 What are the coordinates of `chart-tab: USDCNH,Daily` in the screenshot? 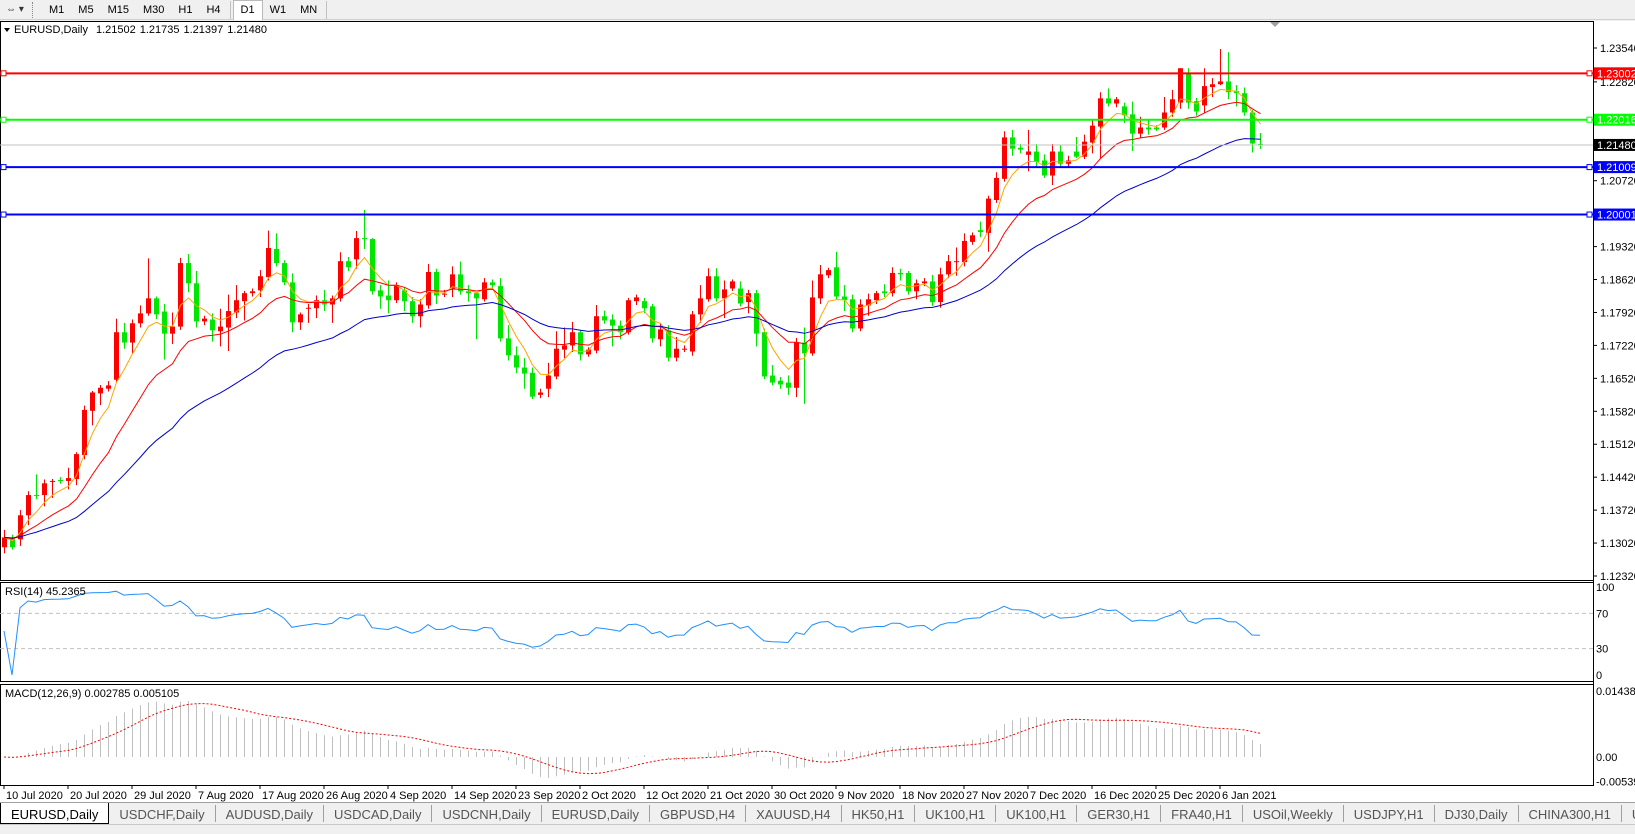 It's located at (487, 813).